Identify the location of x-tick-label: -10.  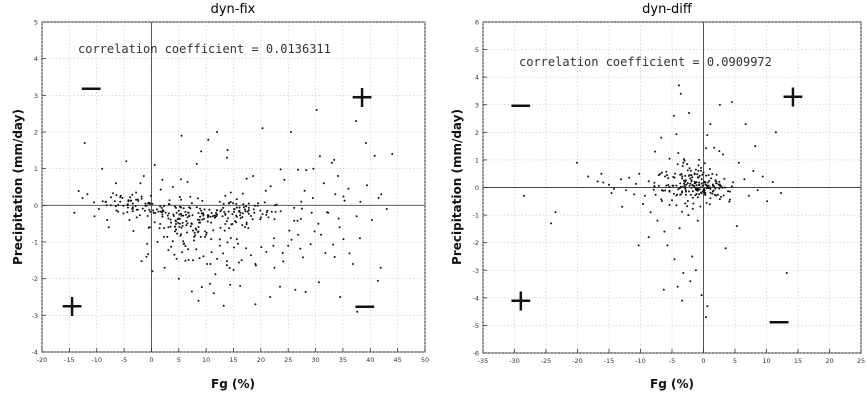
(96, 360).